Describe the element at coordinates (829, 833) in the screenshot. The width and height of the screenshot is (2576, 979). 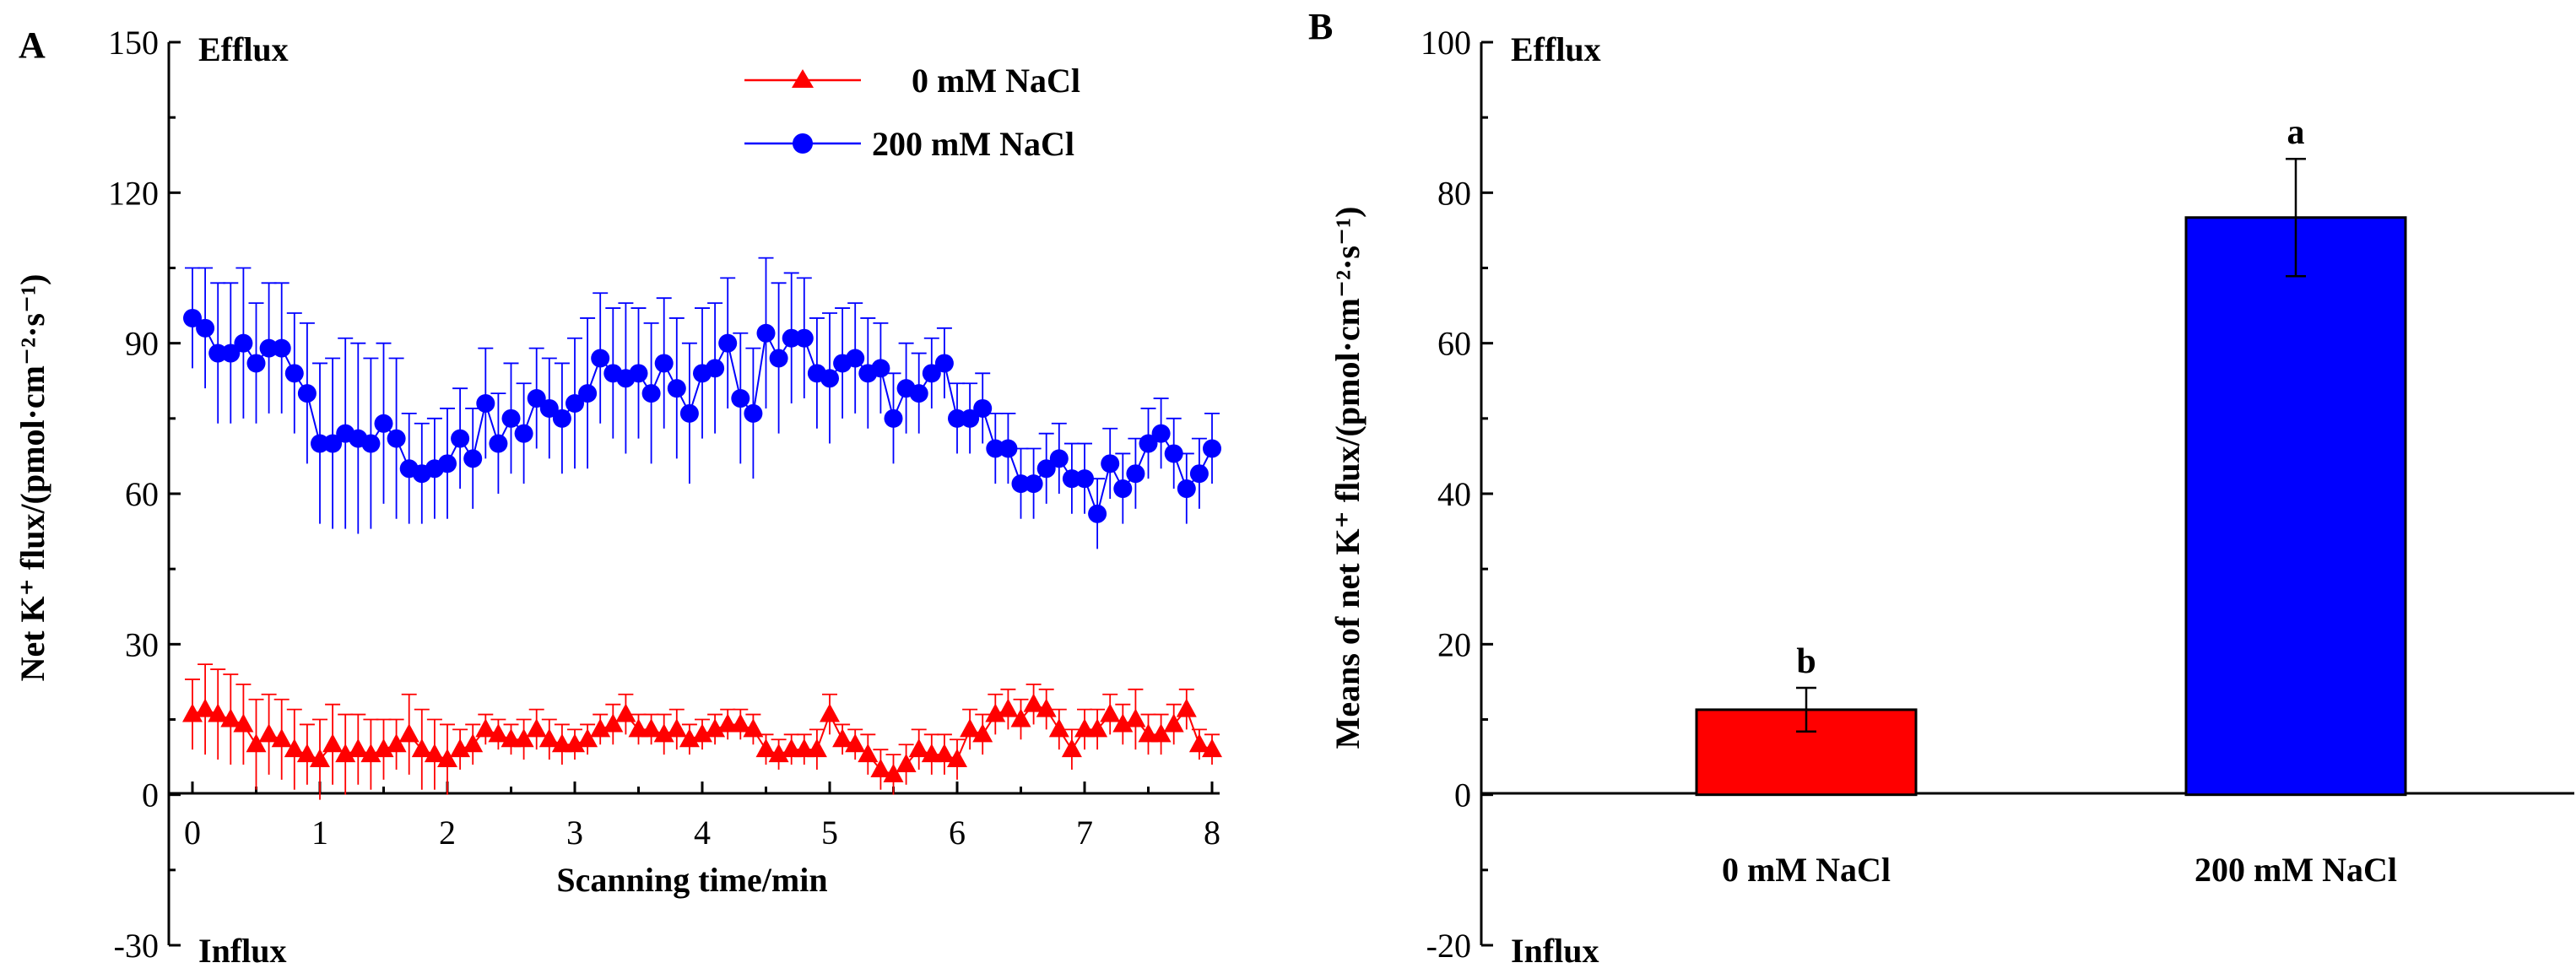
I see `panel-a-x-tick-label: 5` at that location.